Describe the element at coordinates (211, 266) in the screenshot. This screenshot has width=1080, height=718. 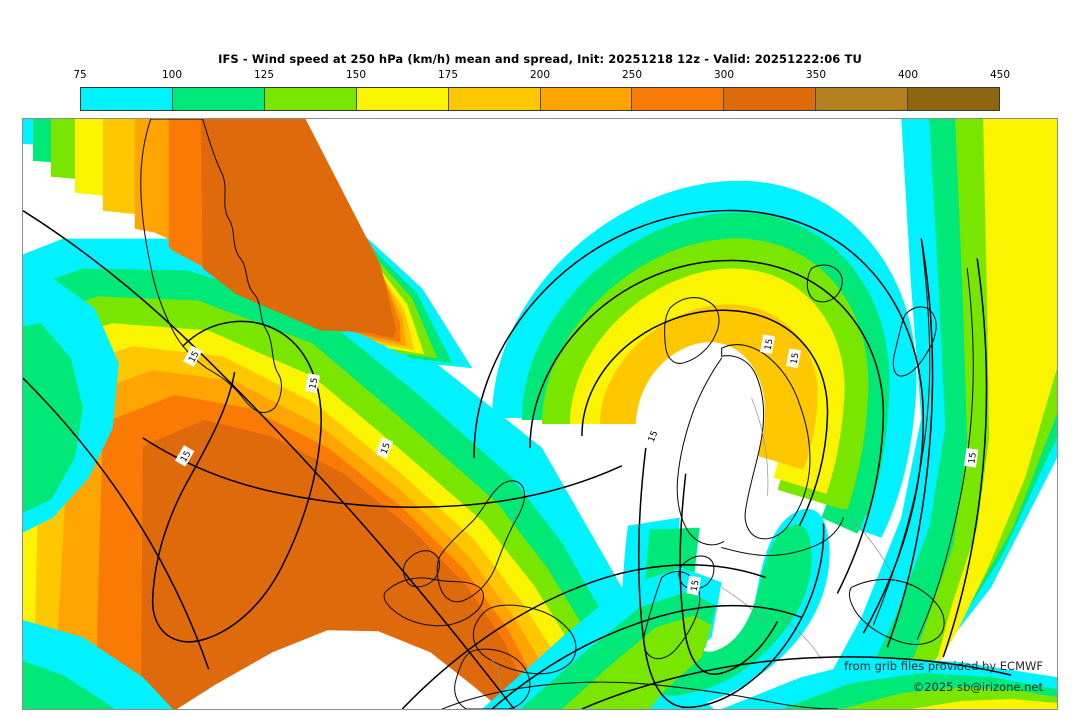
I see `coast-greenland` at that location.